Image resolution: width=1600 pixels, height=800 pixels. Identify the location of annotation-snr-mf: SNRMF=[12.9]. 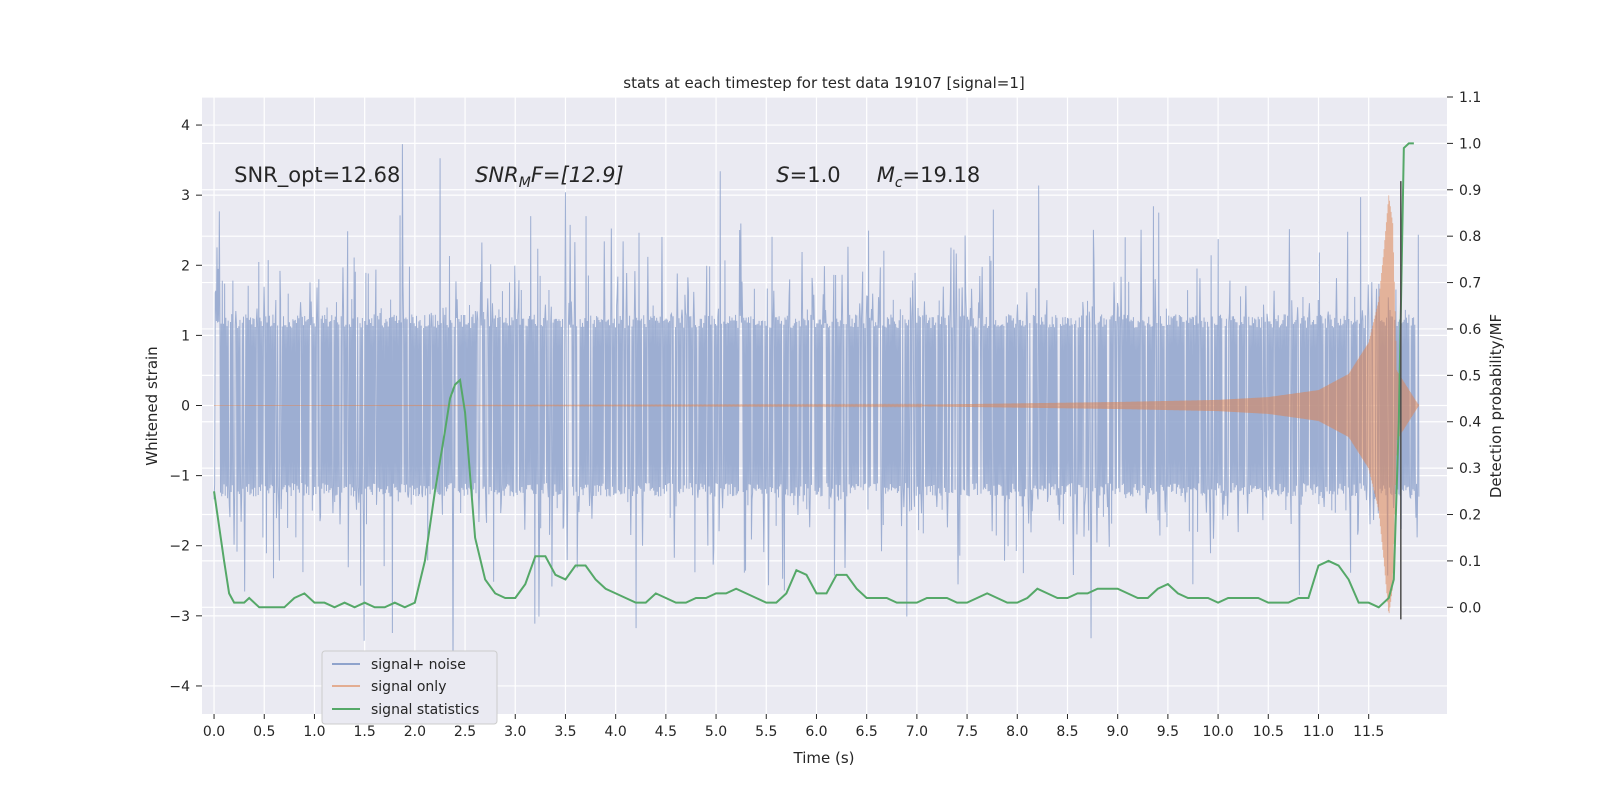
(549, 177).